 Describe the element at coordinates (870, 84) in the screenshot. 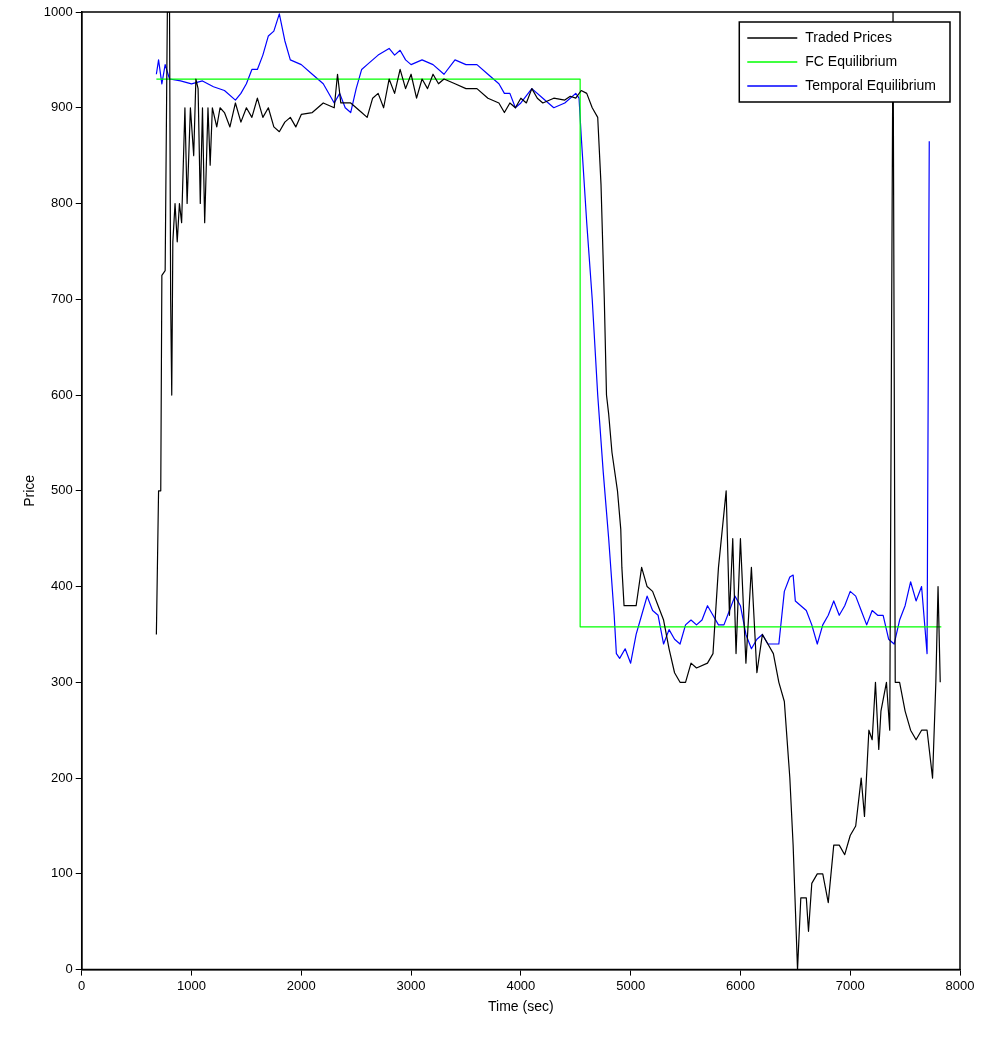

I see `legend-label: Temporal Equilibrium` at that location.